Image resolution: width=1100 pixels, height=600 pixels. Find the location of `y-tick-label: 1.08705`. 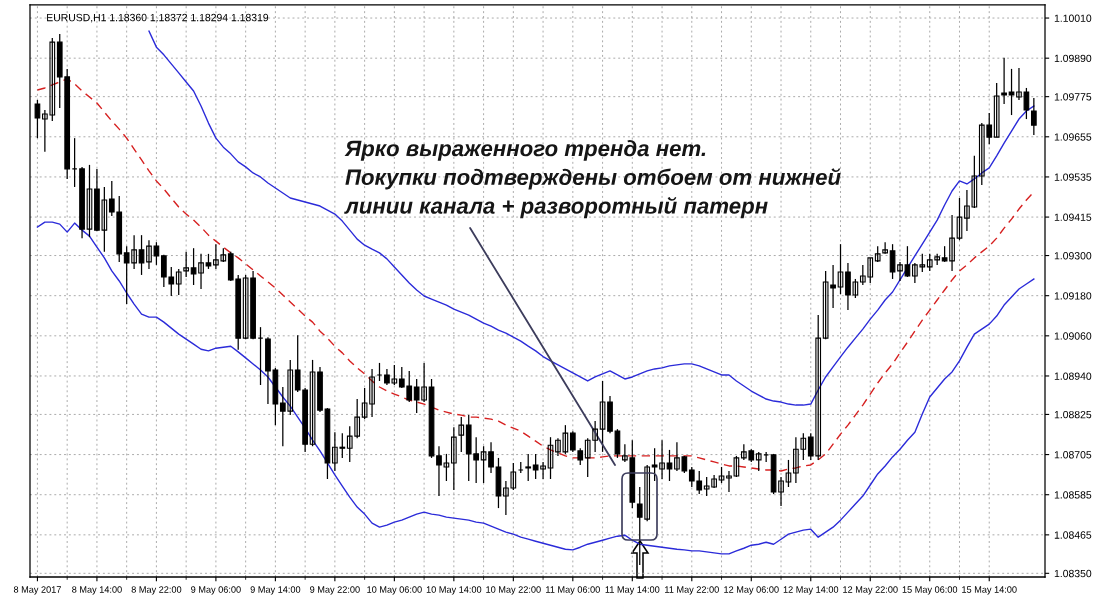

y-tick-label: 1.08705 is located at coordinates (1073, 455).